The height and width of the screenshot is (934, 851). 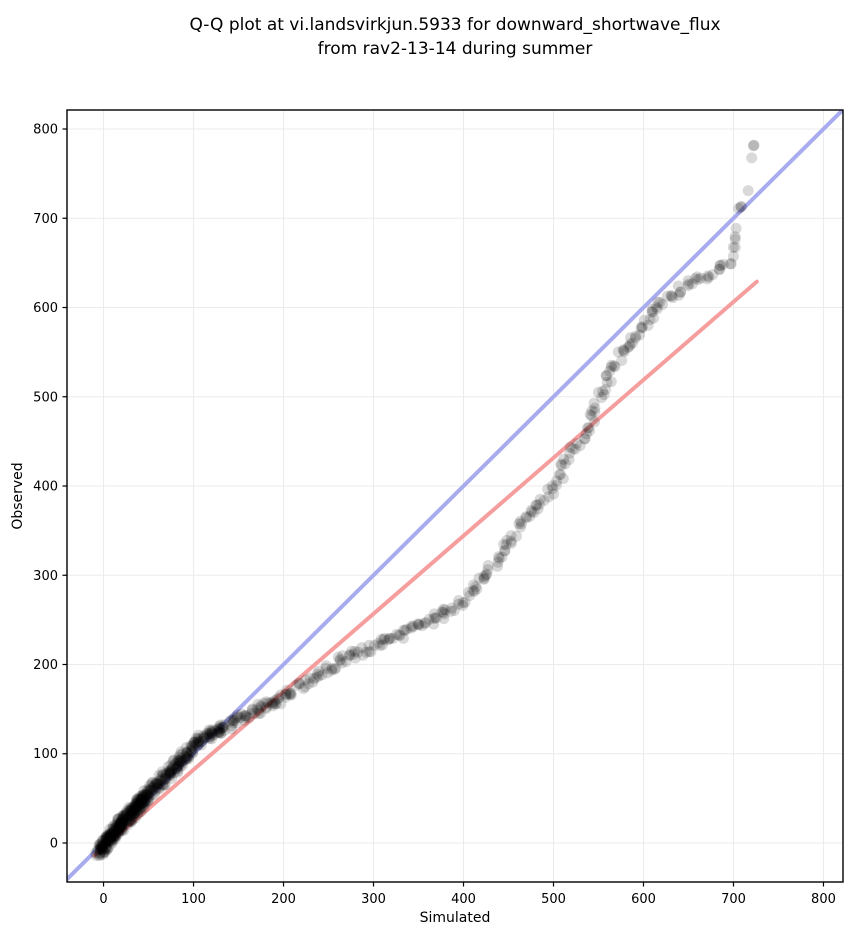 I want to click on y-tick-label: 0, so click(x=54, y=843).